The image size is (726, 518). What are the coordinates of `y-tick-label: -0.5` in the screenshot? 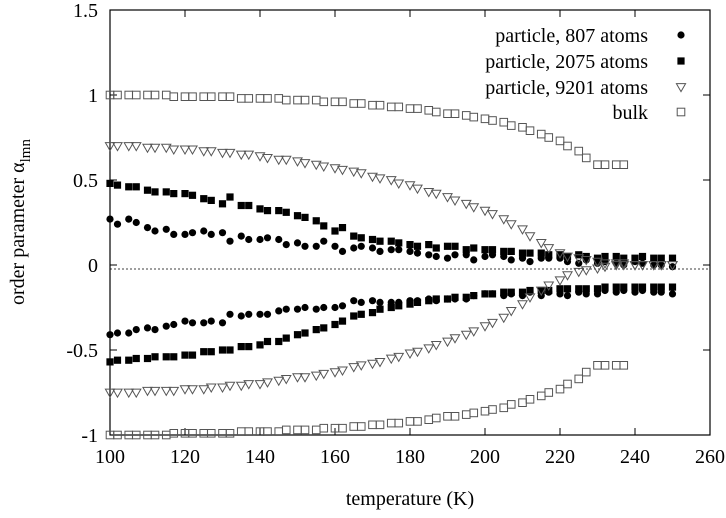 It's located at (82, 351).